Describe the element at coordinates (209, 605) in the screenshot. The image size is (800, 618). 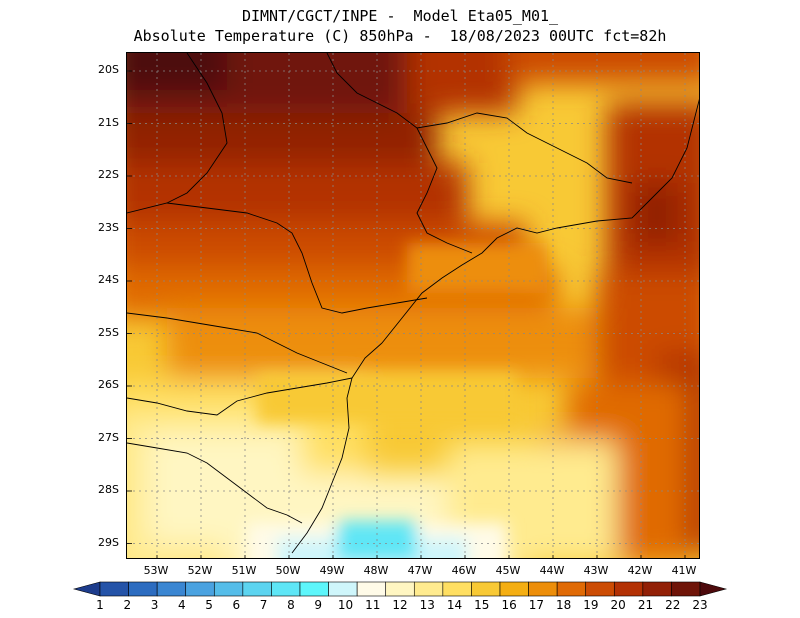
I see `legend-label: 5` at that location.